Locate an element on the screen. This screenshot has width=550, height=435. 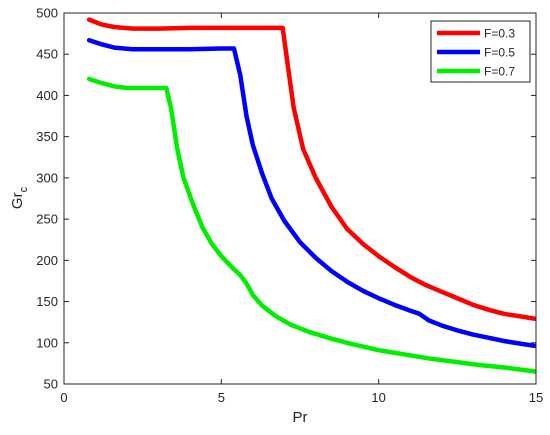
legend-label-2: F=0.5 is located at coordinates (499, 53).